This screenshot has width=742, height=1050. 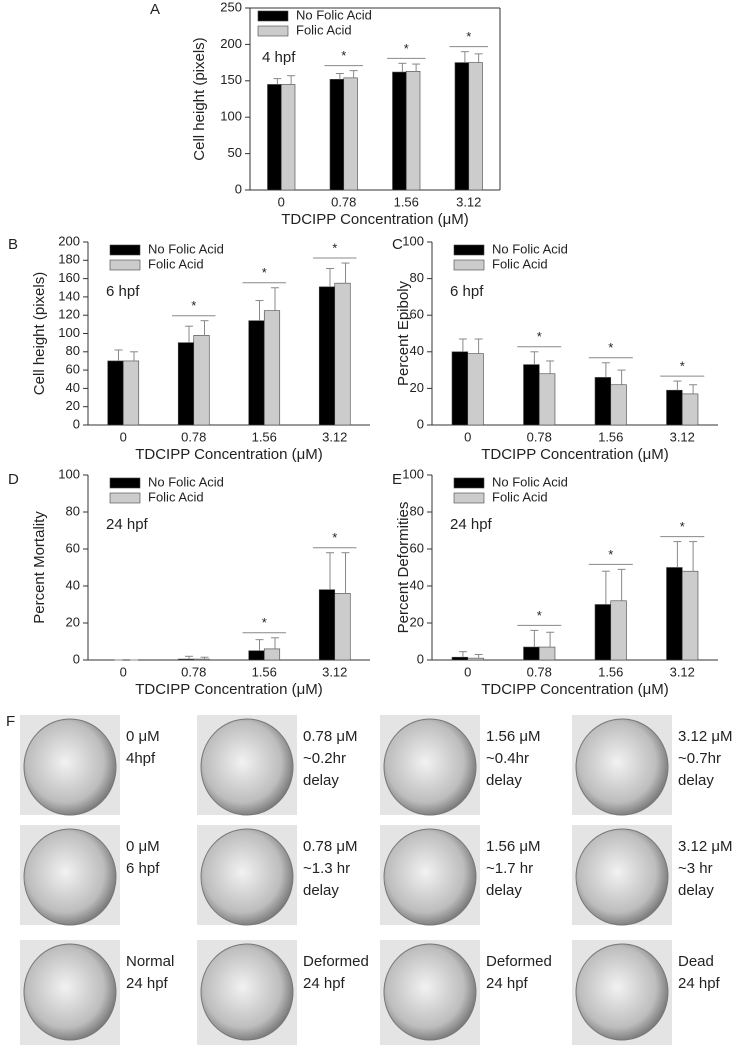 I want to click on y-tick-label: 150, so click(x=231, y=79).